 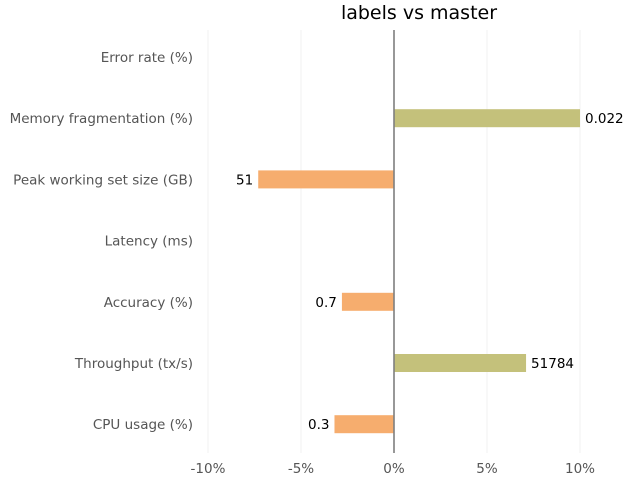 I want to click on category-label: Latency (ms), so click(x=149, y=242).